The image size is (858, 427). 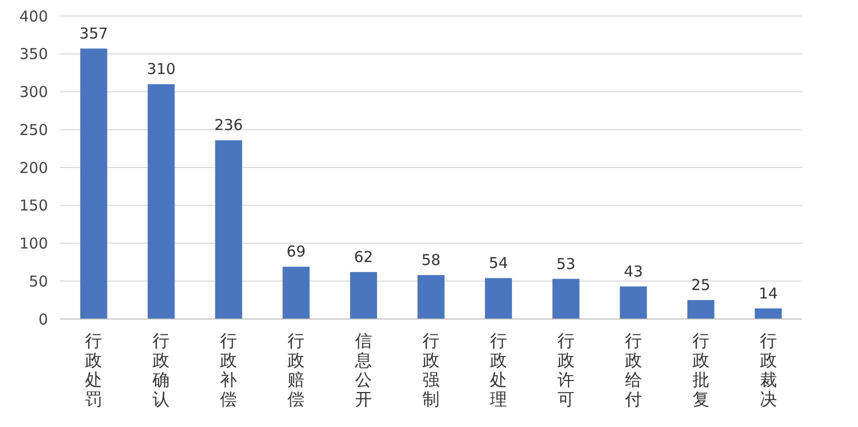 What do you see at coordinates (228, 125) in the screenshot?
I see `data-label: 236` at bounding box center [228, 125].